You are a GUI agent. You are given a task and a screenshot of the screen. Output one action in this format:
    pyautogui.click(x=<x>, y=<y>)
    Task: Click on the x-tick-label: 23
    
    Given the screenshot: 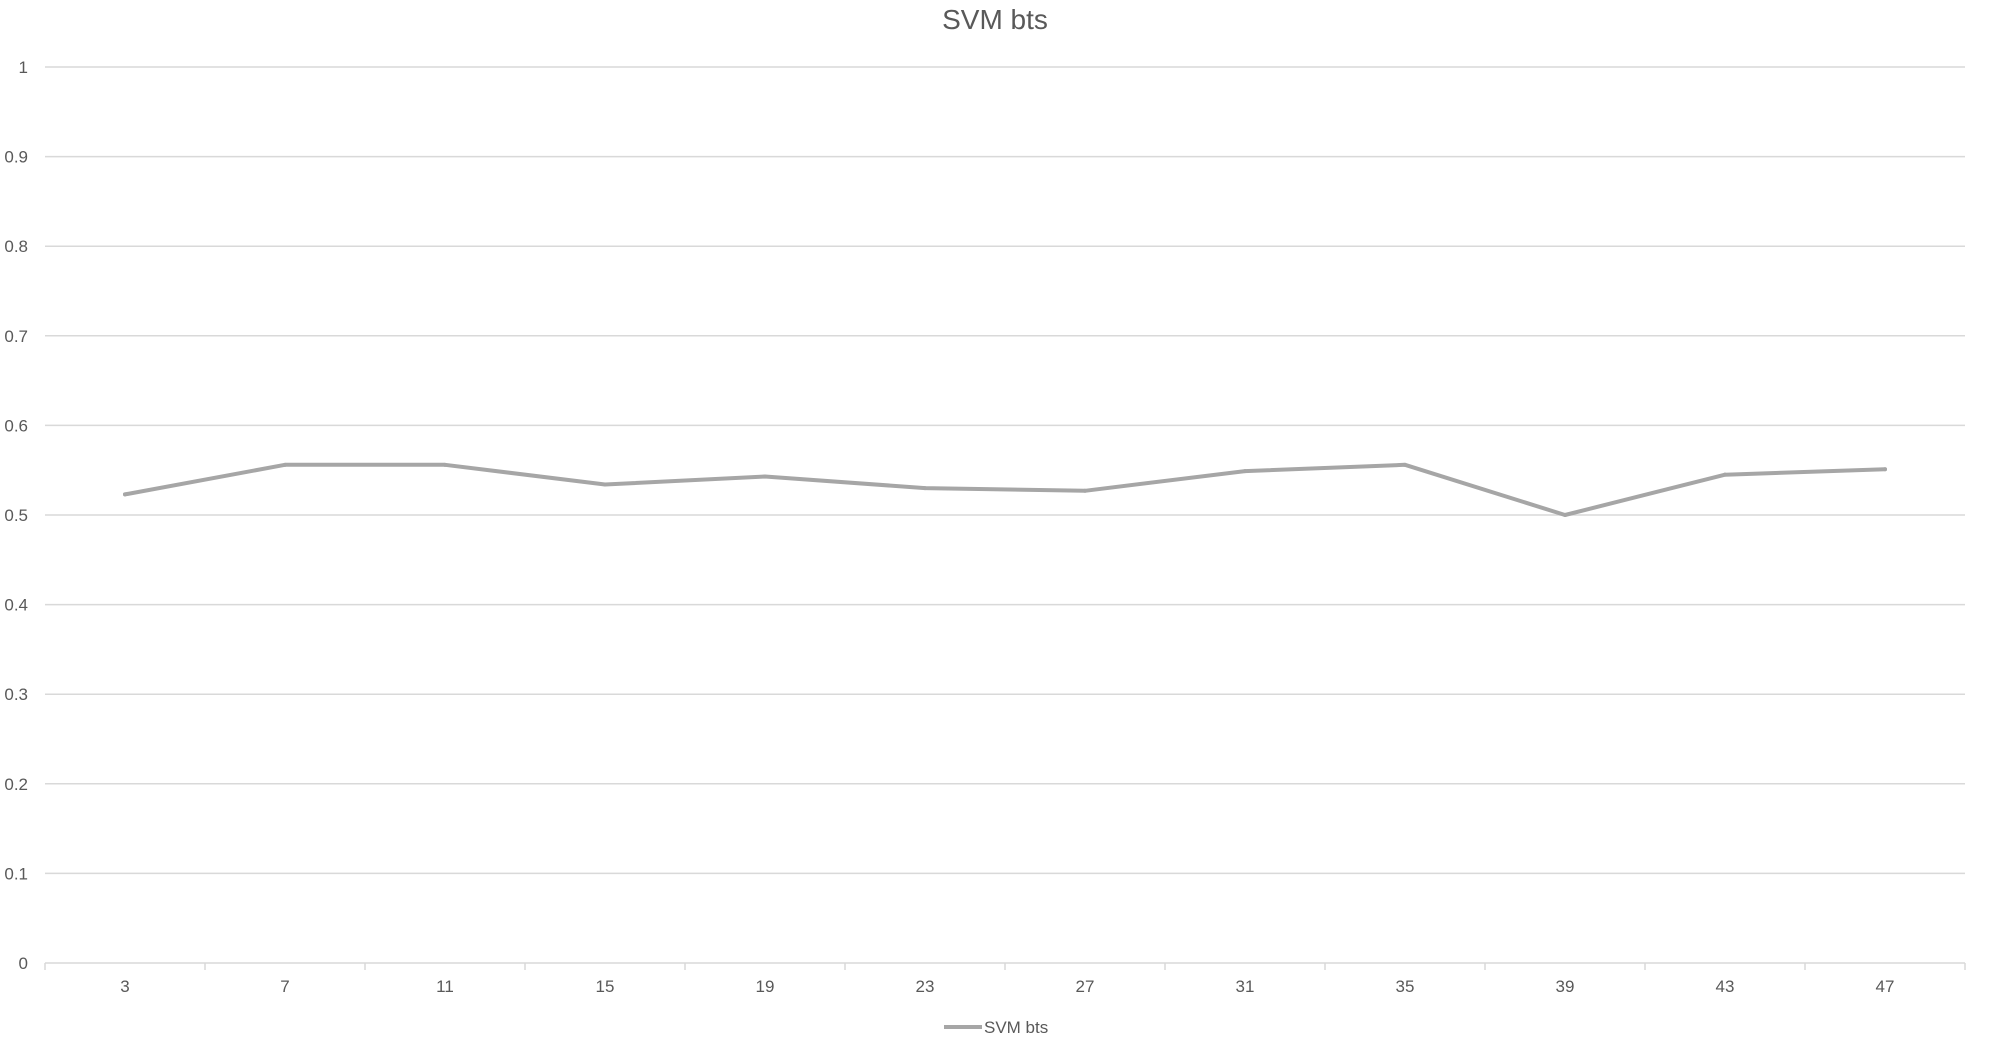 What is the action you would take?
    pyautogui.click(x=925, y=986)
    